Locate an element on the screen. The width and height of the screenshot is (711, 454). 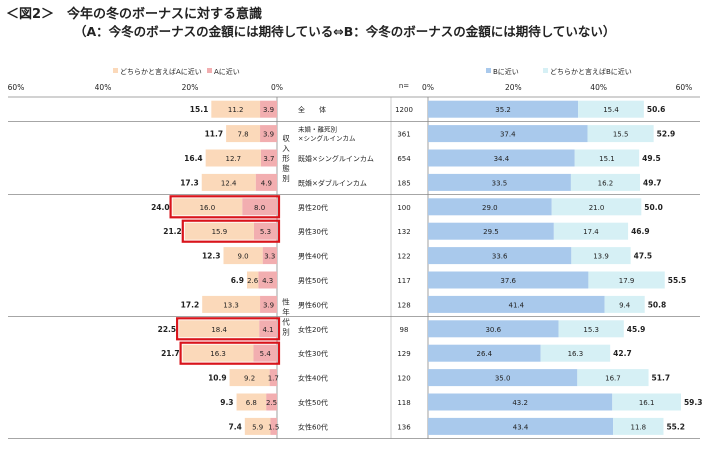
label-b-total: 51.7 is located at coordinates (661, 378).